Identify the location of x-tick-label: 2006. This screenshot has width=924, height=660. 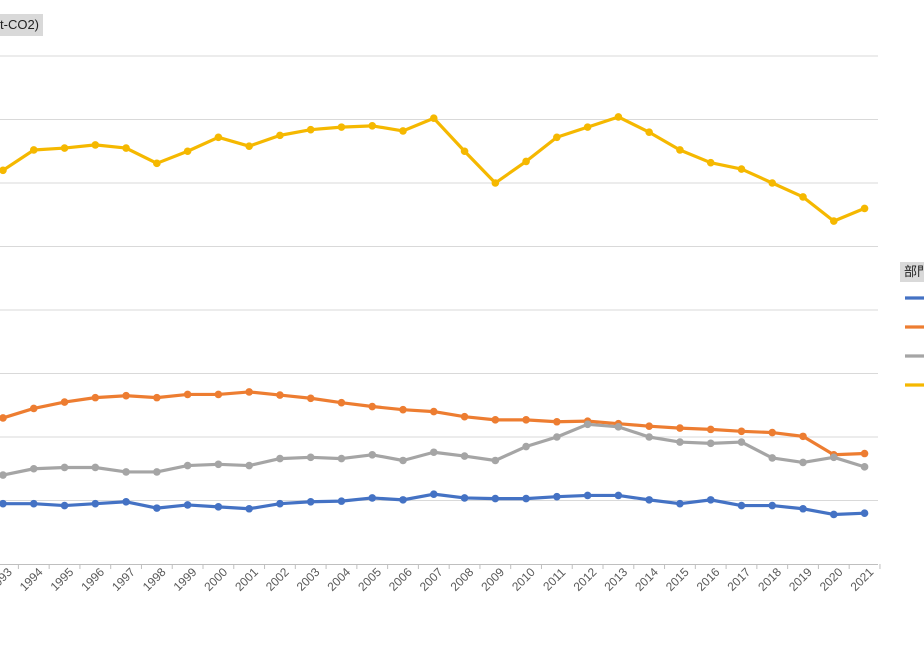
(400, 579).